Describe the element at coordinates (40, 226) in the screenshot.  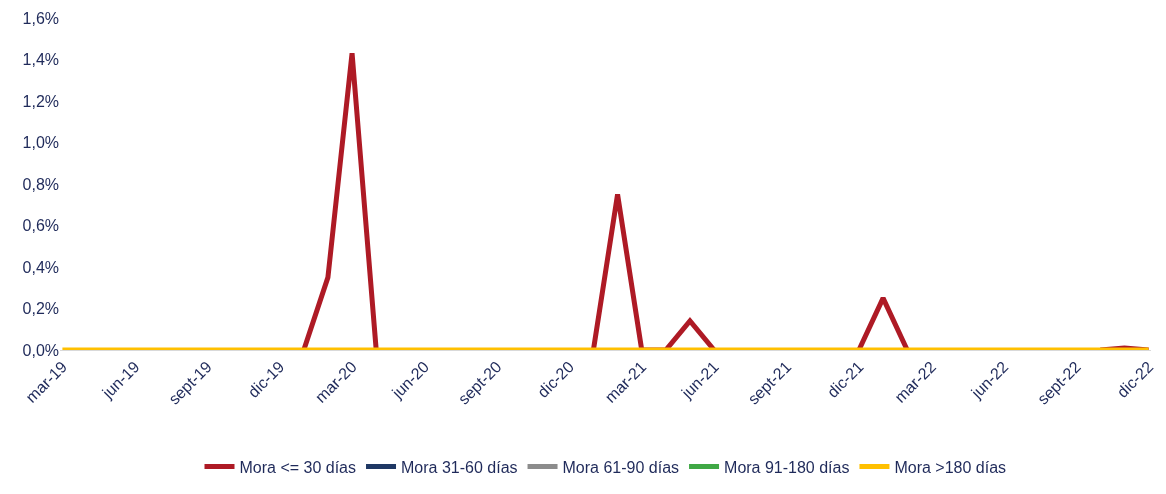
I see `y-tick-label: 0,6%` at that location.